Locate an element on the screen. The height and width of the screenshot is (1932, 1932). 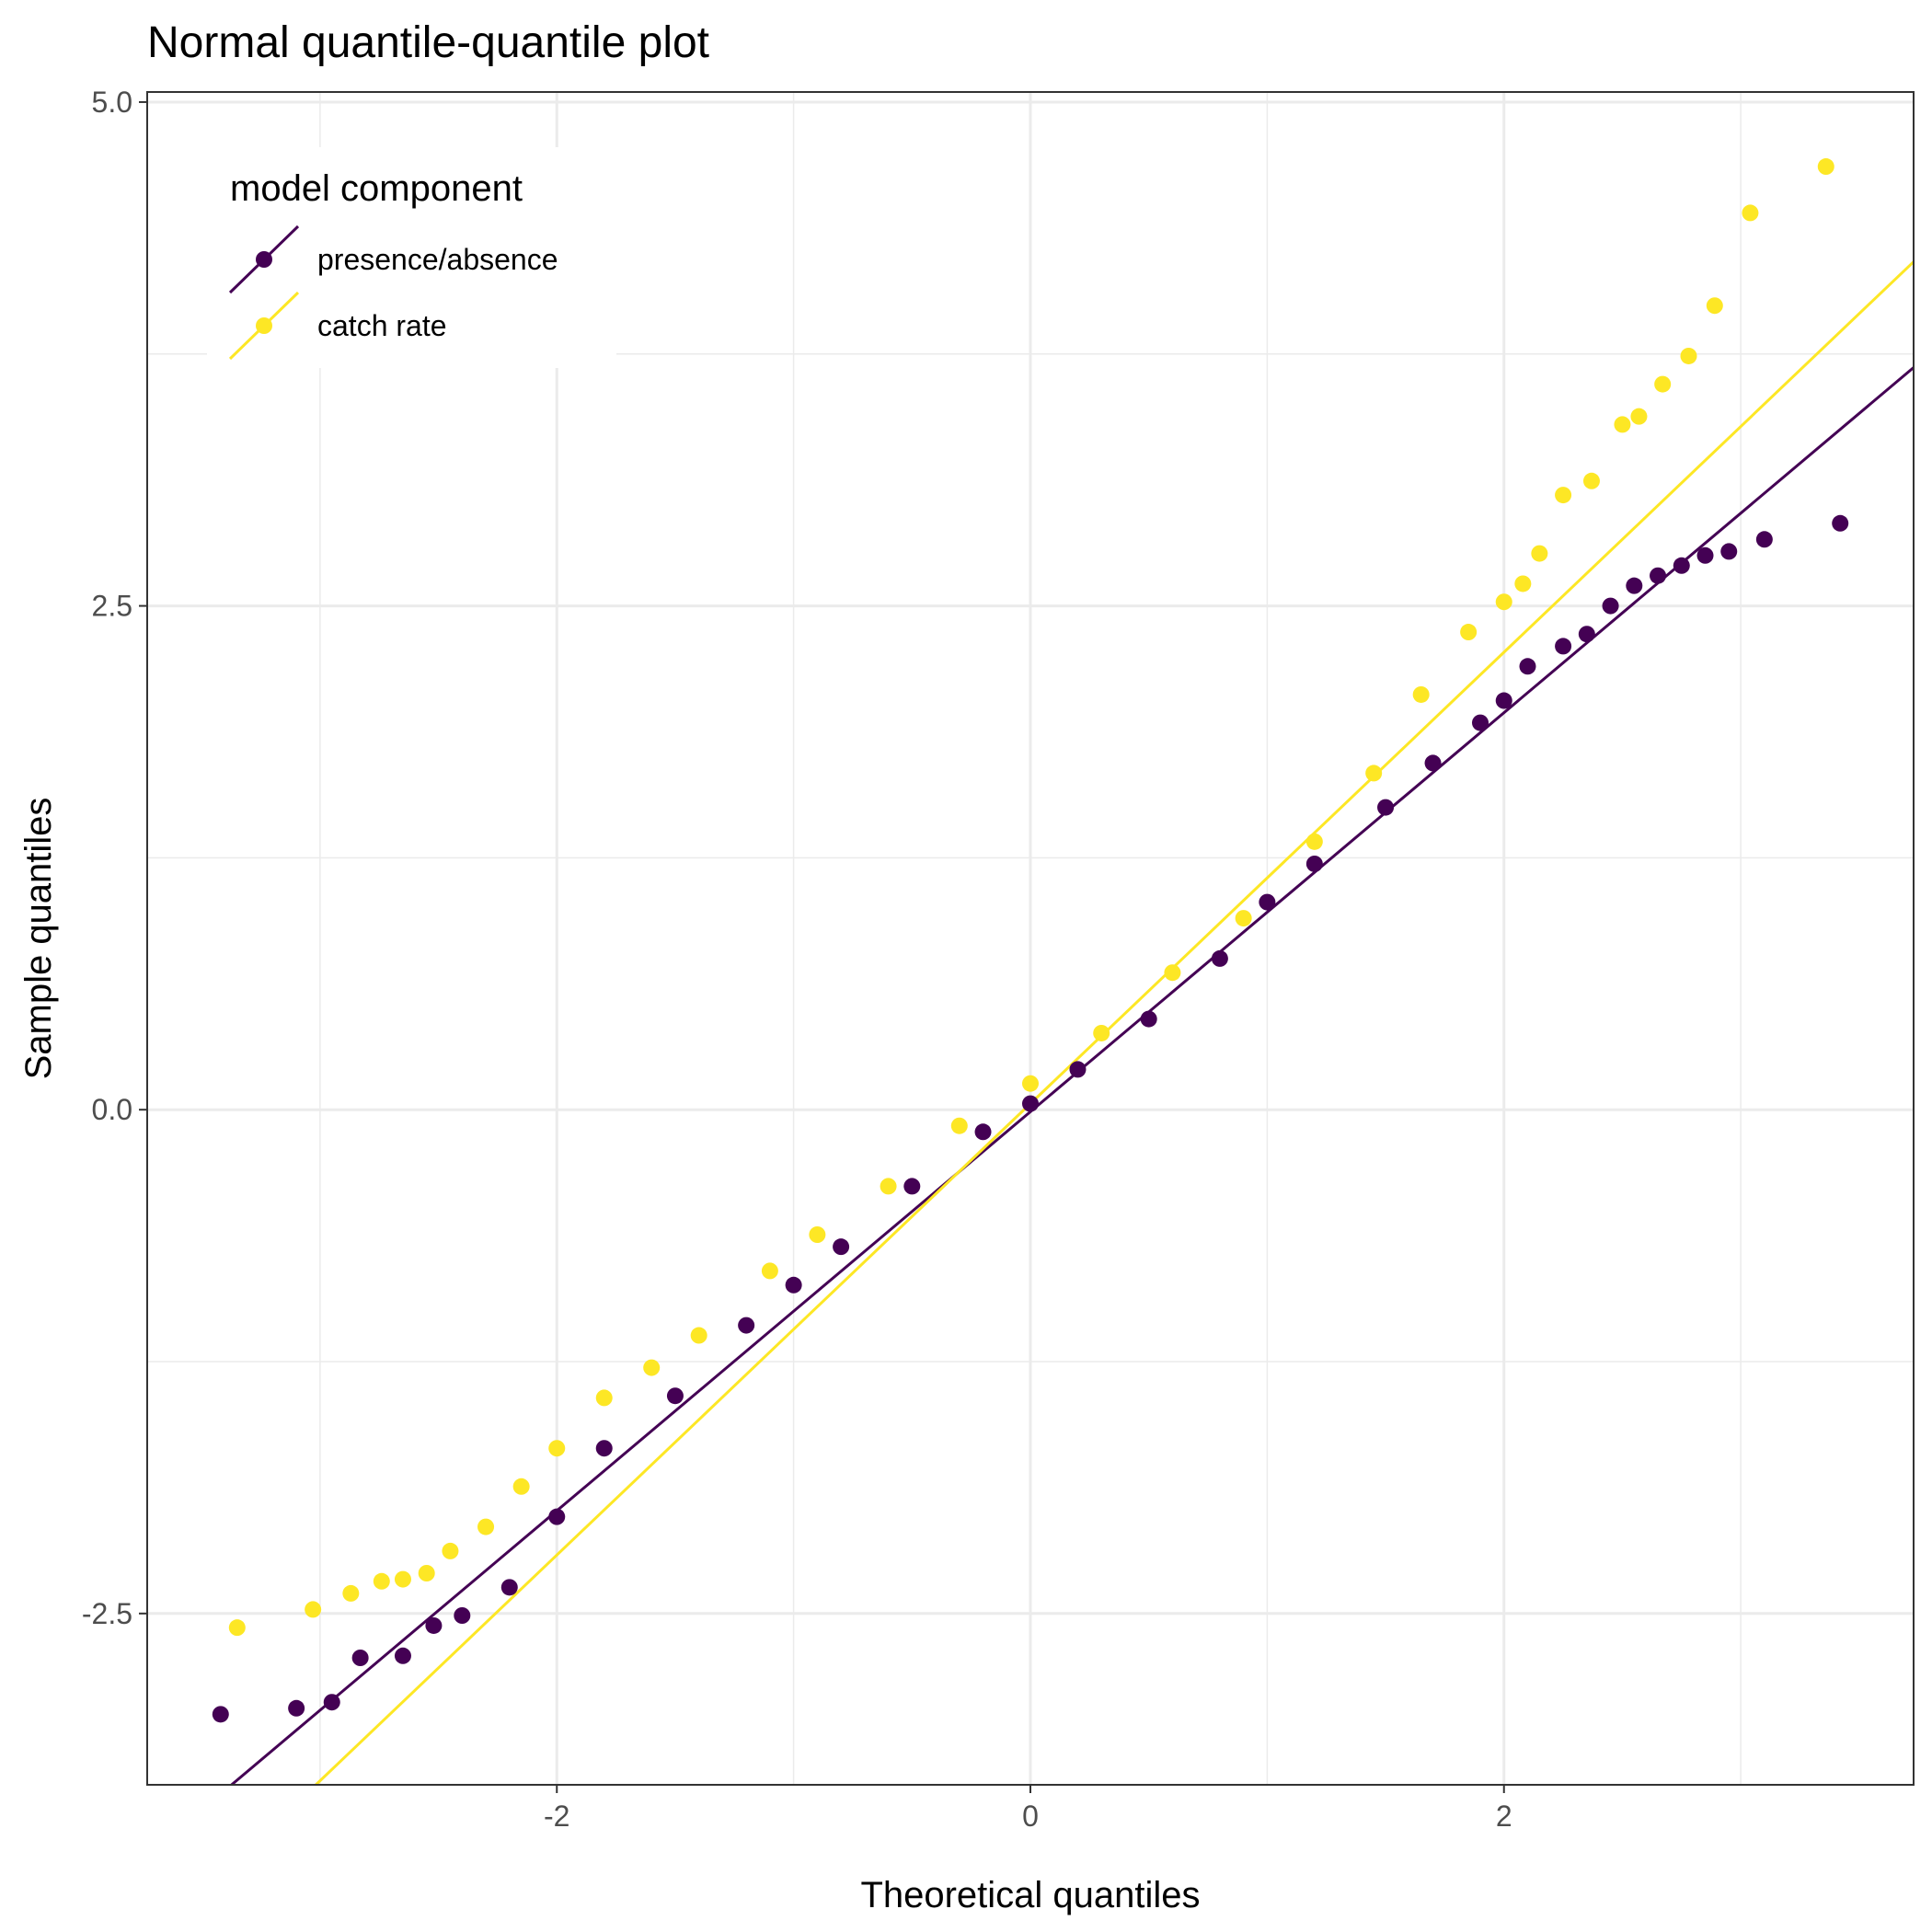
legend-background is located at coordinates (411, 257).